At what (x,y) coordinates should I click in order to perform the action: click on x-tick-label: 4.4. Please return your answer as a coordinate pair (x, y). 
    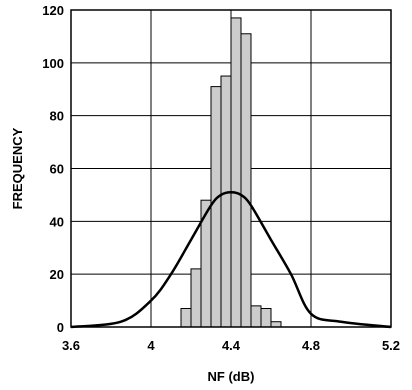
    Looking at the image, I should click on (231, 345).